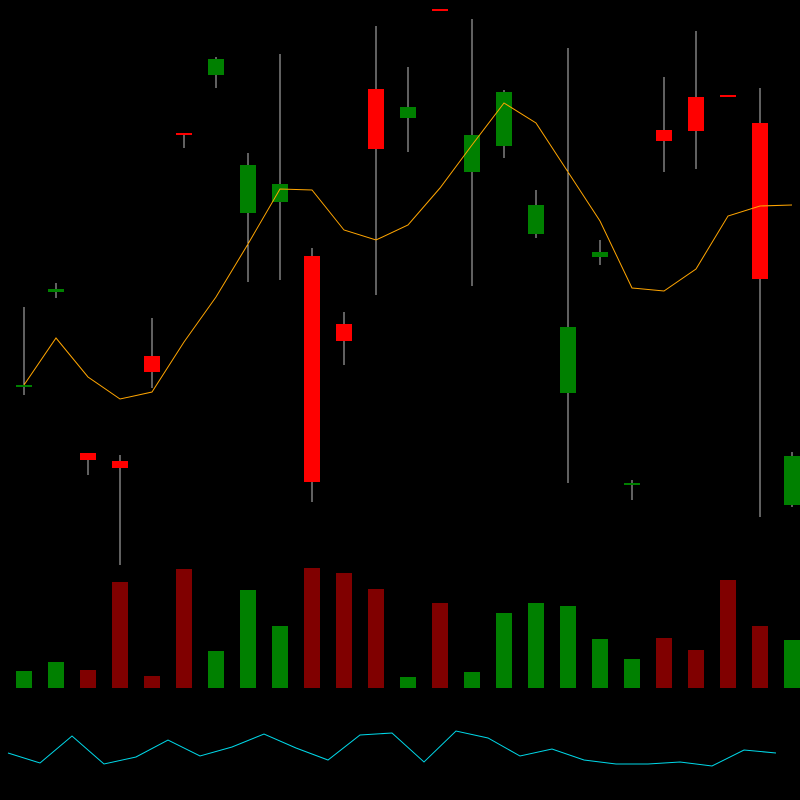 This screenshot has width=800, height=800. I want to click on indicator-line, so click(392, 748).